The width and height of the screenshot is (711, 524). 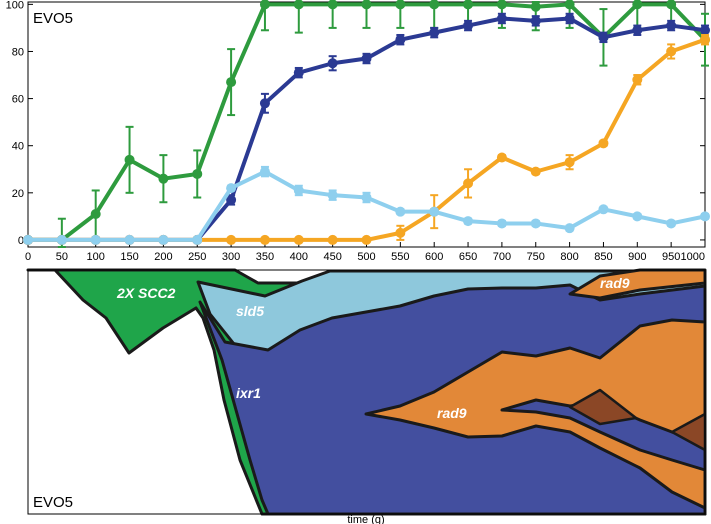 I want to click on x-tick-label: 850, so click(x=603, y=257).